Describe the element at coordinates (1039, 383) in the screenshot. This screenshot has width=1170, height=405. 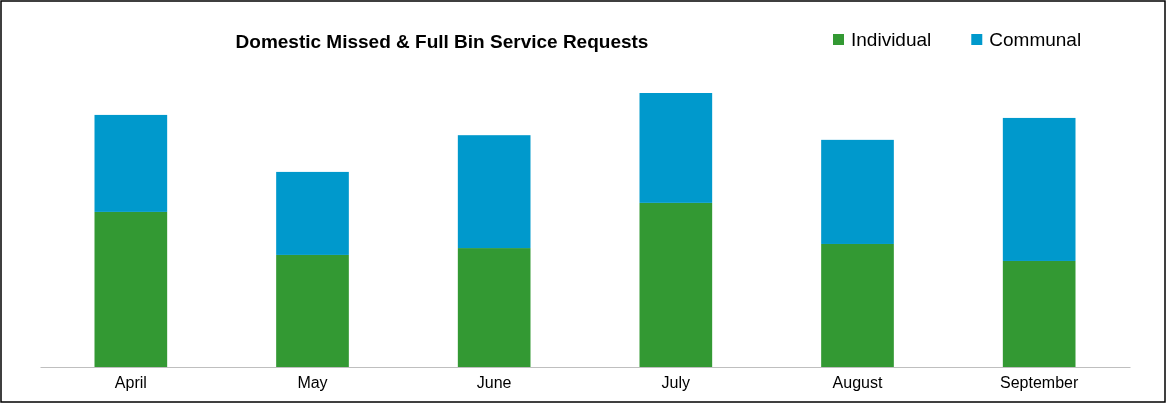
I see `x-tick-label: September` at that location.